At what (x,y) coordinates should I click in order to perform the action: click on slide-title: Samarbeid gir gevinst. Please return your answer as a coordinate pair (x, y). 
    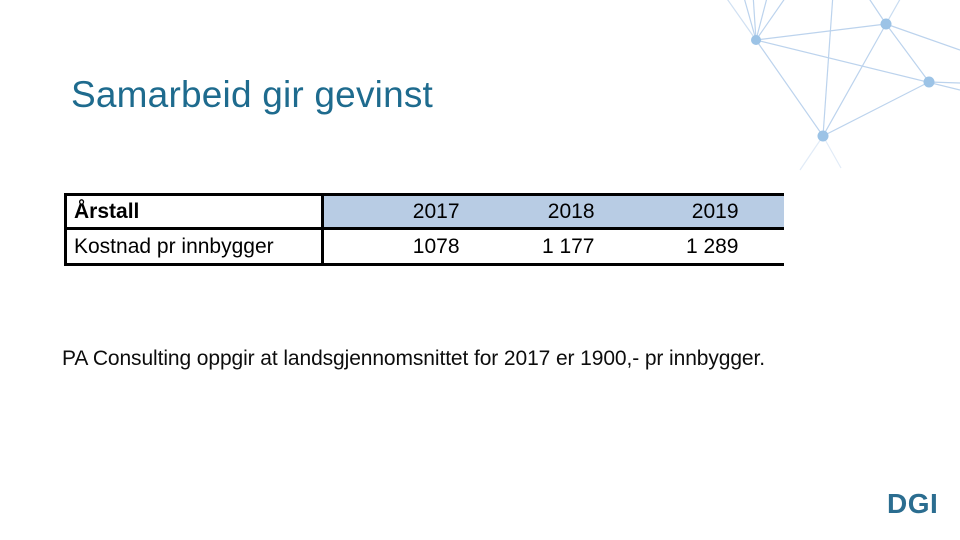
    Looking at the image, I should click on (252, 94).